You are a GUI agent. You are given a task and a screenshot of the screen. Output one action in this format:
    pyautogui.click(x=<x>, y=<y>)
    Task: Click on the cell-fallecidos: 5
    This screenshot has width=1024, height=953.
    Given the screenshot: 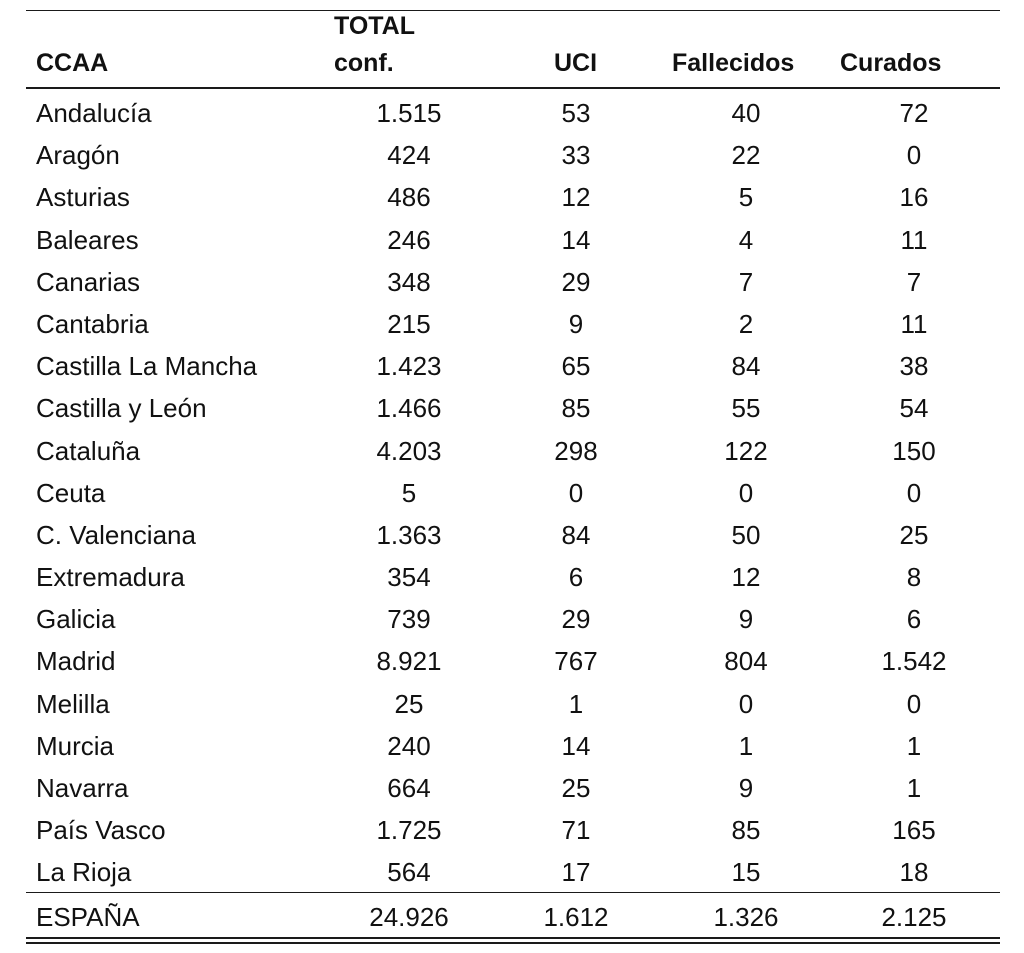 What is the action you would take?
    pyautogui.click(x=746, y=197)
    